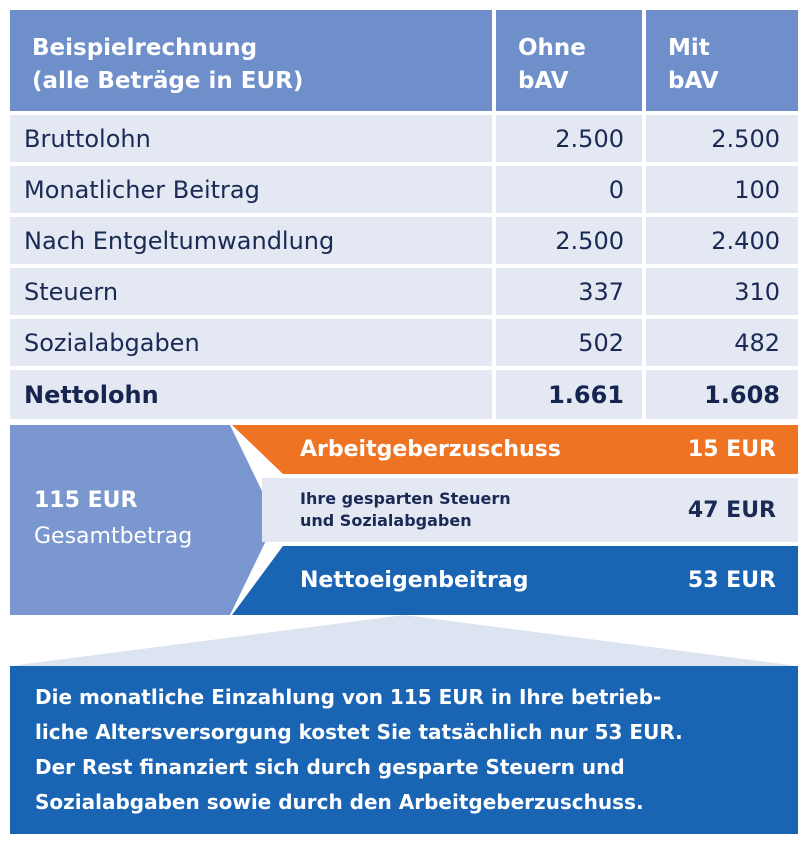 This screenshot has width=812, height=852. I want to click on header-without-line1: Ohne, so click(552, 48).